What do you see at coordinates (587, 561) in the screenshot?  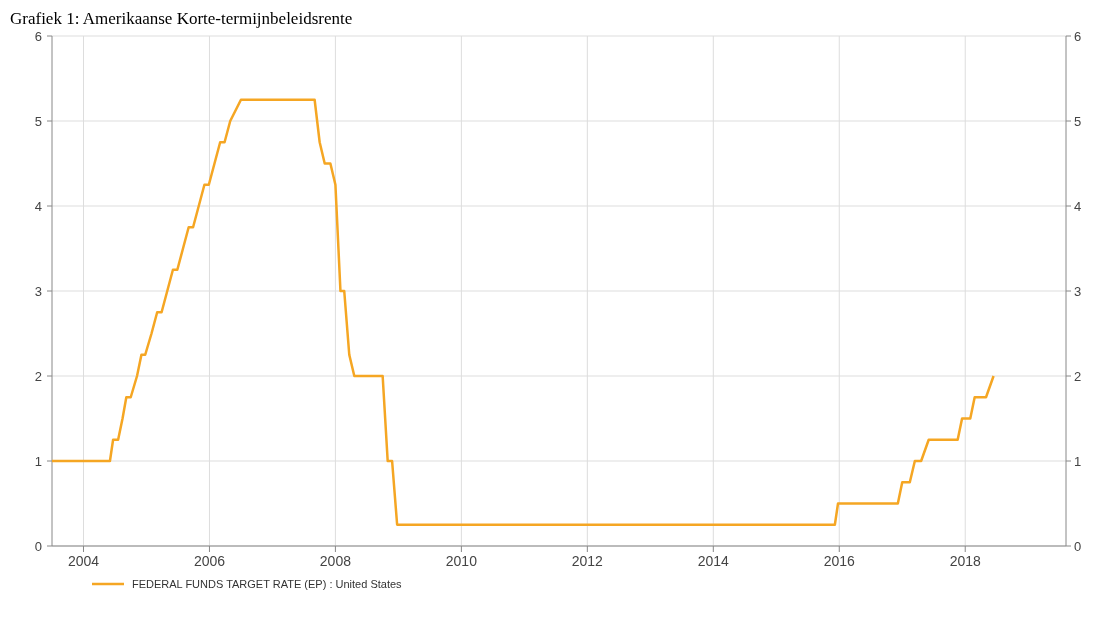 I see `x-tick-label: 2012` at bounding box center [587, 561].